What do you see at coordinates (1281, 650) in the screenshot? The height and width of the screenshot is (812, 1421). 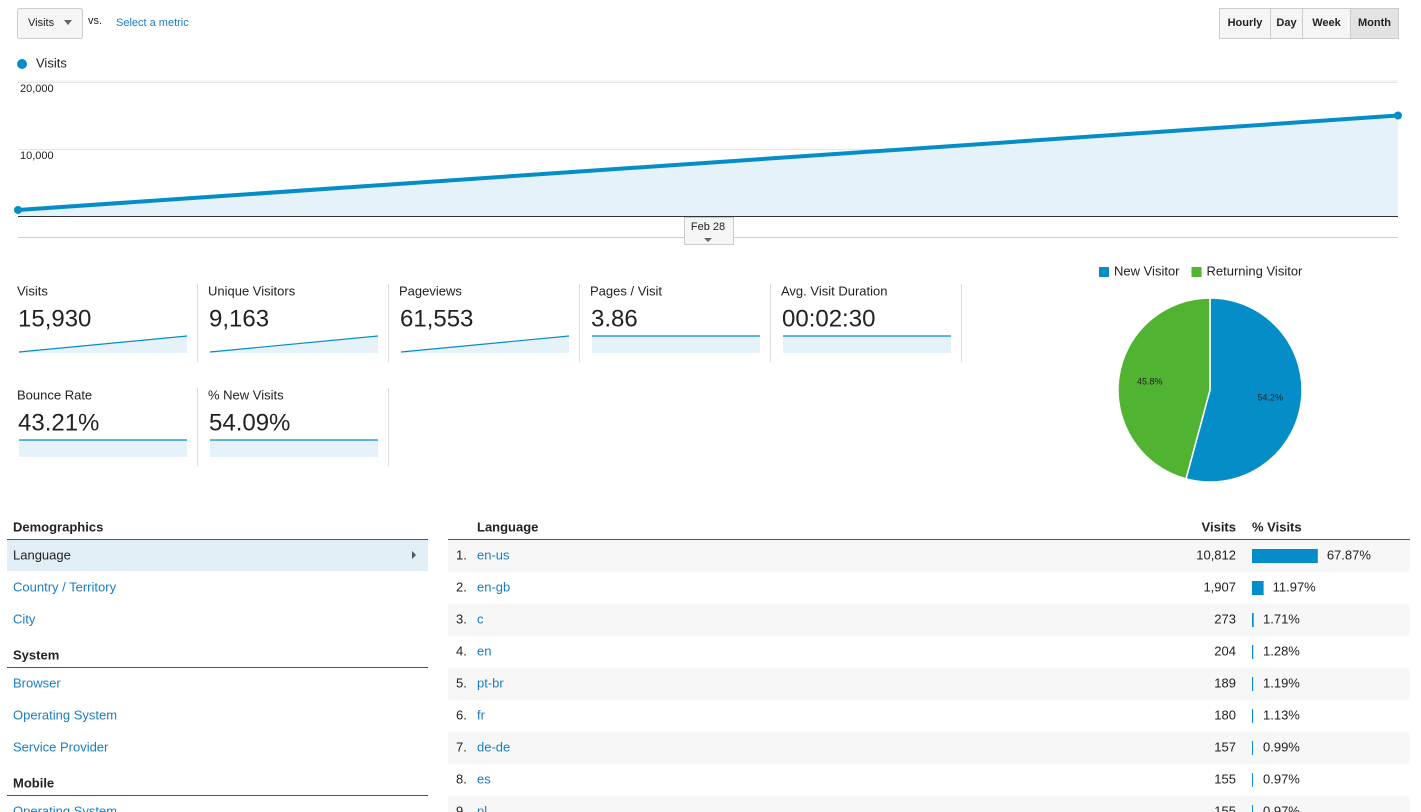 I see `row-pct: 1.28%` at bounding box center [1281, 650].